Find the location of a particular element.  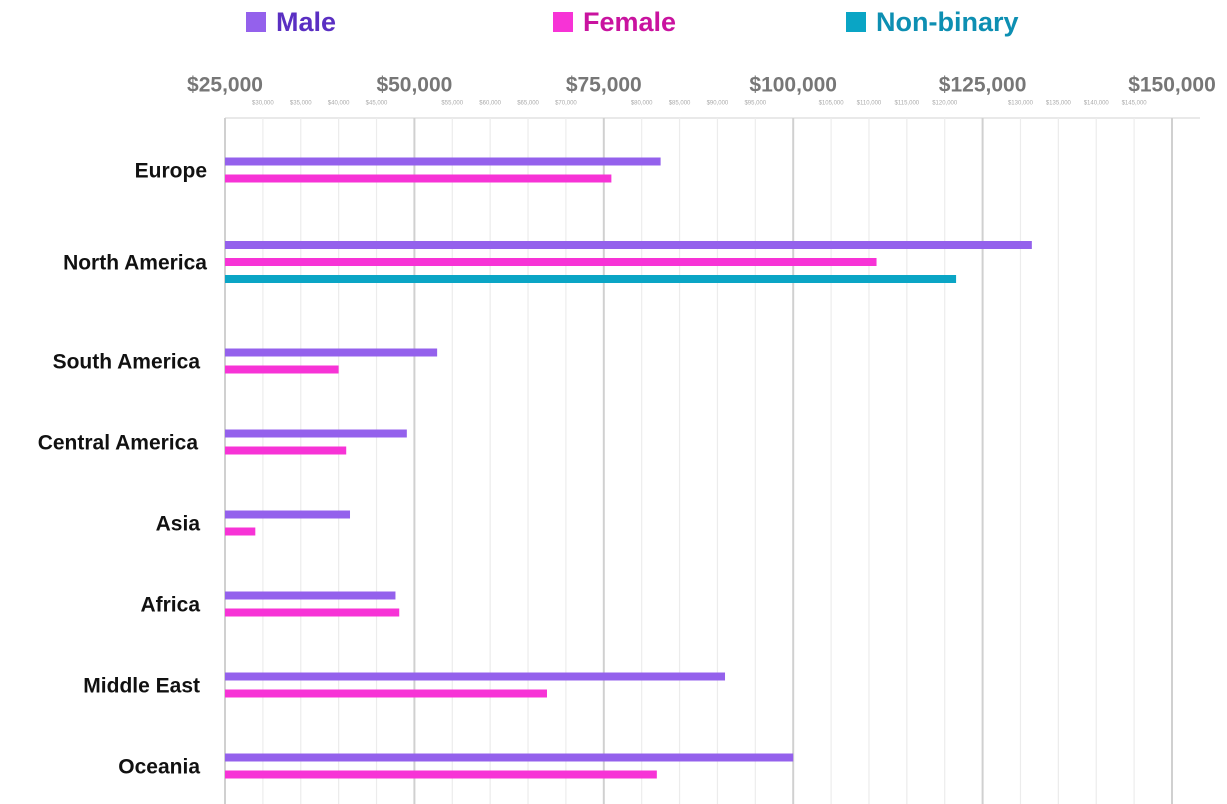

x-tick-label: $75,000 is located at coordinates (604, 85).